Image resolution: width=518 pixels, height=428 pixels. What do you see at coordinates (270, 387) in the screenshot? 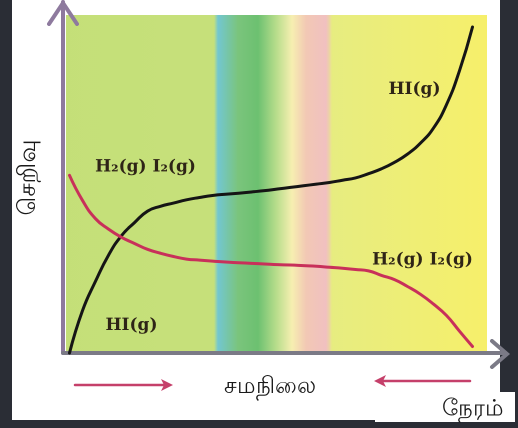
I see `text: சமநிலை` at bounding box center [270, 387].